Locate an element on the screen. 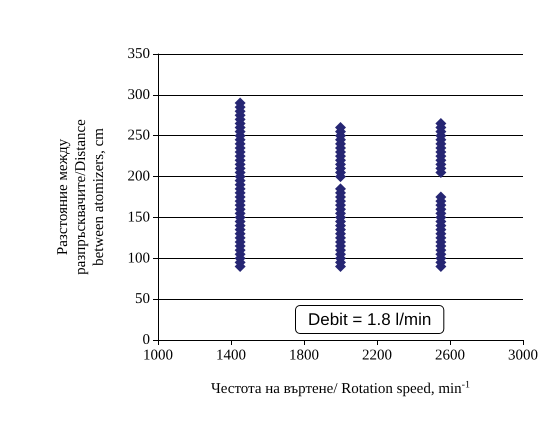 The height and width of the screenshot is (423, 559). y-tick-label: 50 is located at coordinates (142, 299).